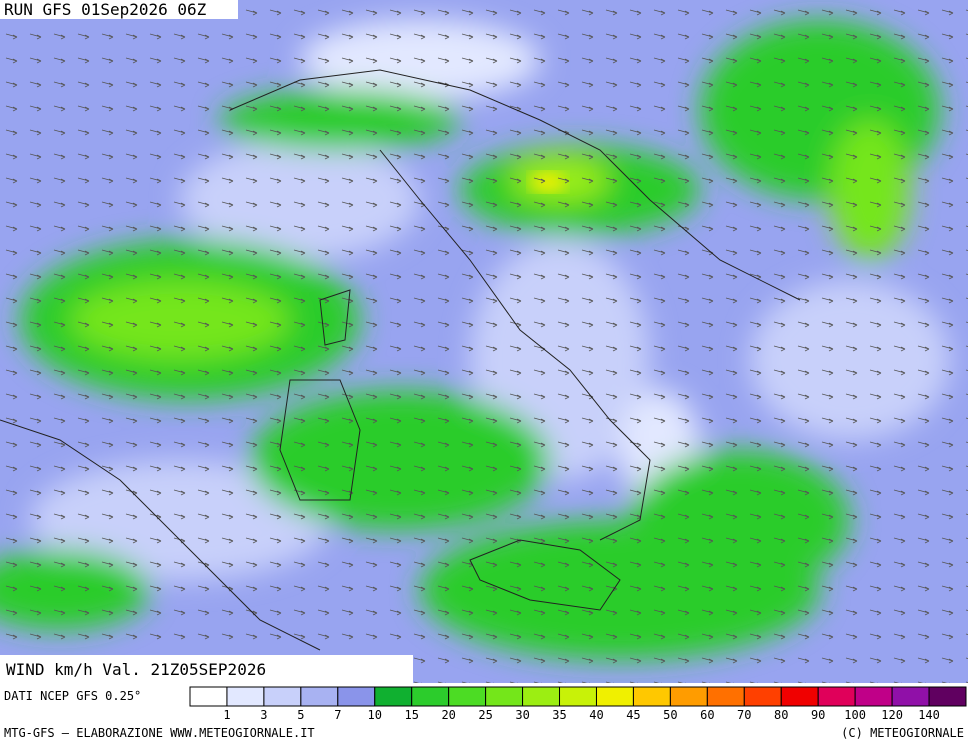 Image resolution: width=968 pixels, height=745 pixels. What do you see at coordinates (337, 715) in the screenshot?
I see `level-label: 7` at bounding box center [337, 715].